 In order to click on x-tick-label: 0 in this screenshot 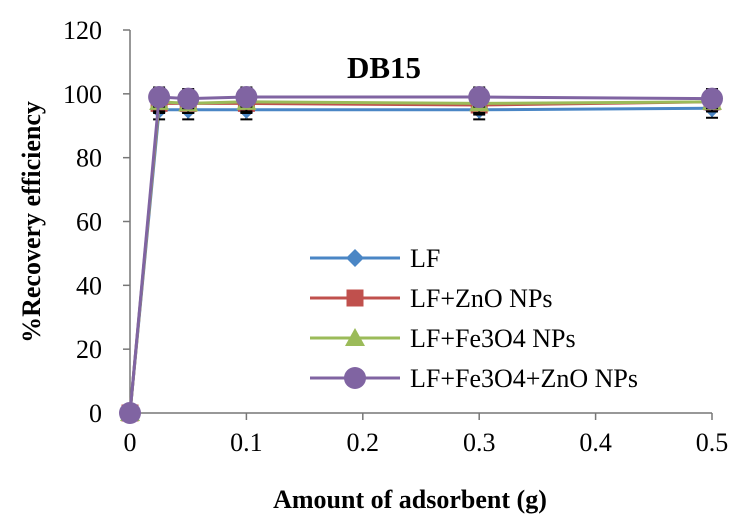, I will do `click(130, 442)`.